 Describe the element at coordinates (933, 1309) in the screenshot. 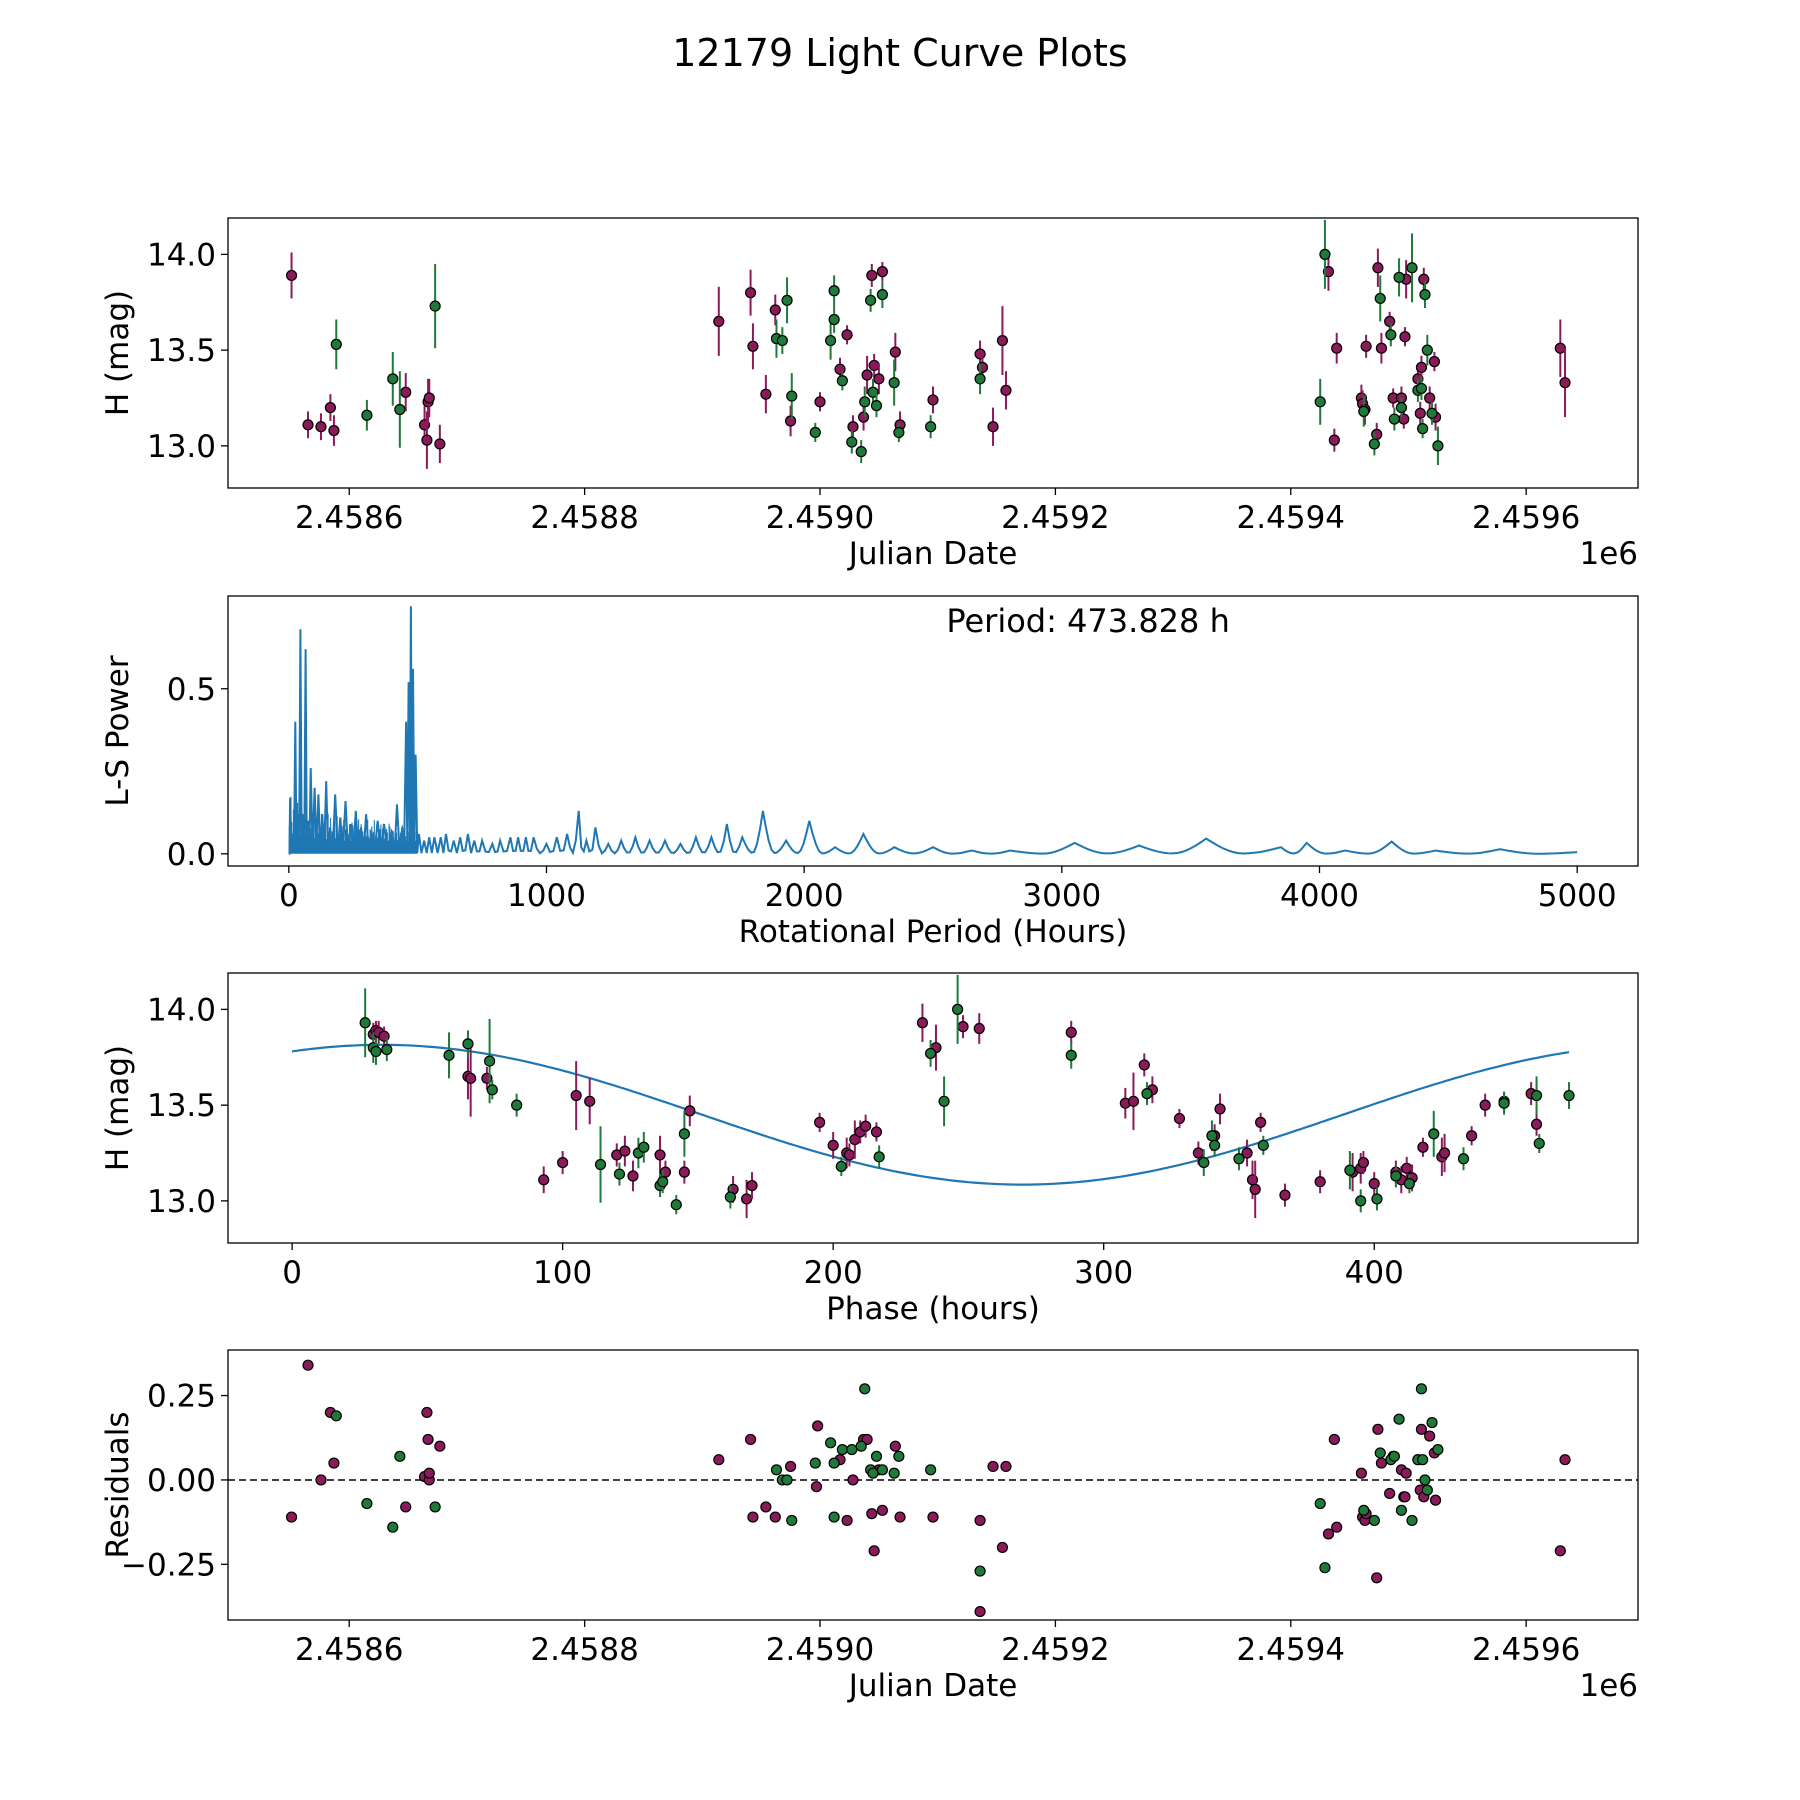

I see `x-axis-label: Phase (hours)` at that location.